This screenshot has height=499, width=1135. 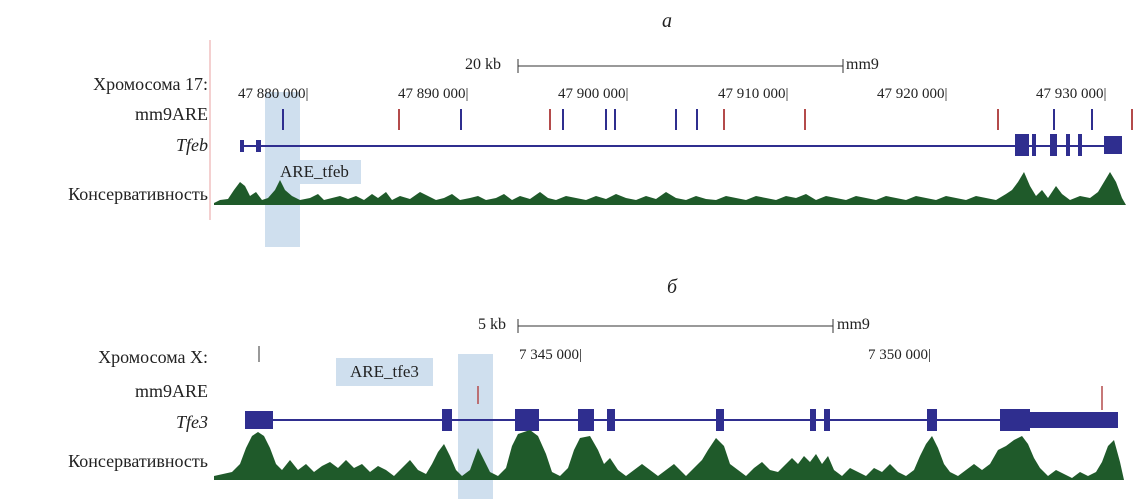 What do you see at coordinates (171, 114) in the screenshot?
I see `are-track-label-a: mm9ARE` at bounding box center [171, 114].